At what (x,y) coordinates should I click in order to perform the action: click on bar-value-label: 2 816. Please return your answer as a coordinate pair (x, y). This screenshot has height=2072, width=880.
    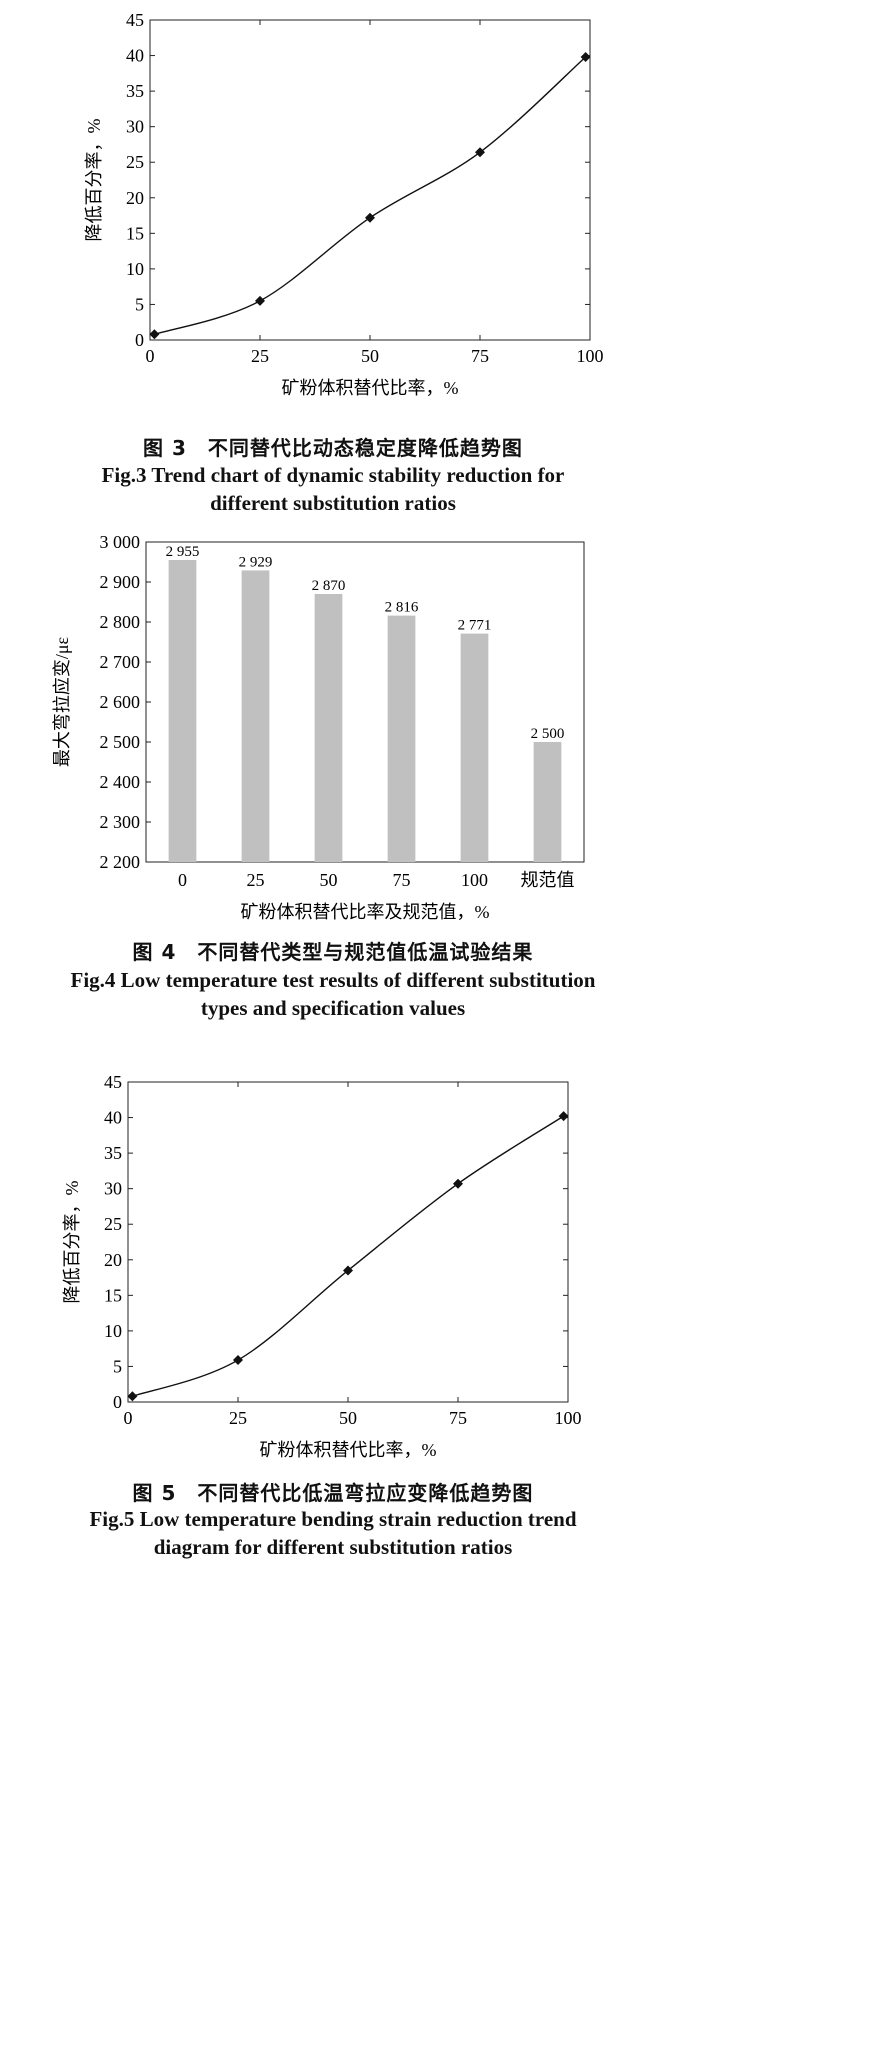
    Looking at the image, I should click on (402, 608).